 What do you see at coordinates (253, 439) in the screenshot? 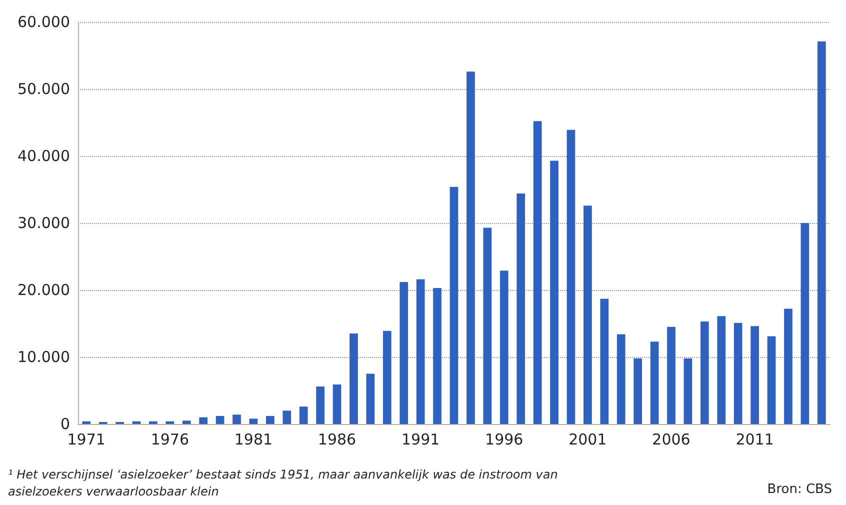
I see `x-tick-label: 1981` at bounding box center [253, 439].